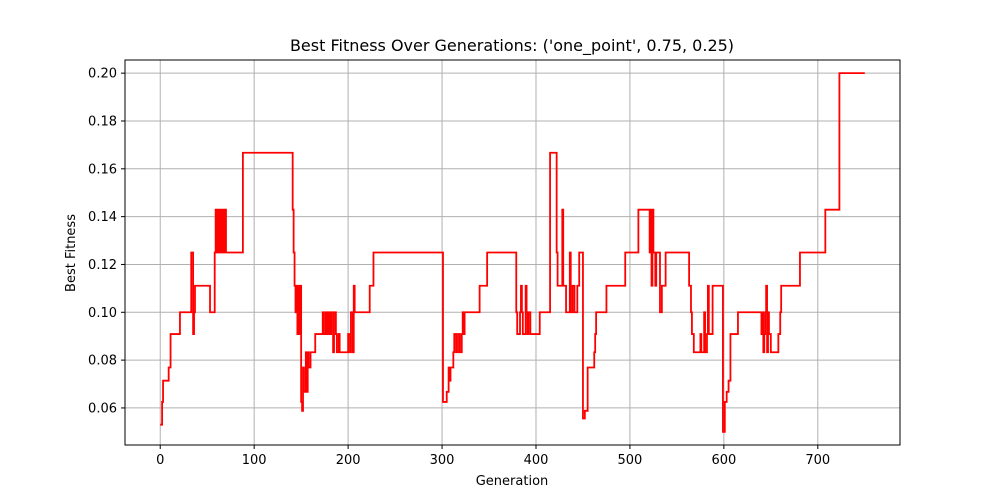  I want to click on y-tick-label: 0.08, so click(102, 361).